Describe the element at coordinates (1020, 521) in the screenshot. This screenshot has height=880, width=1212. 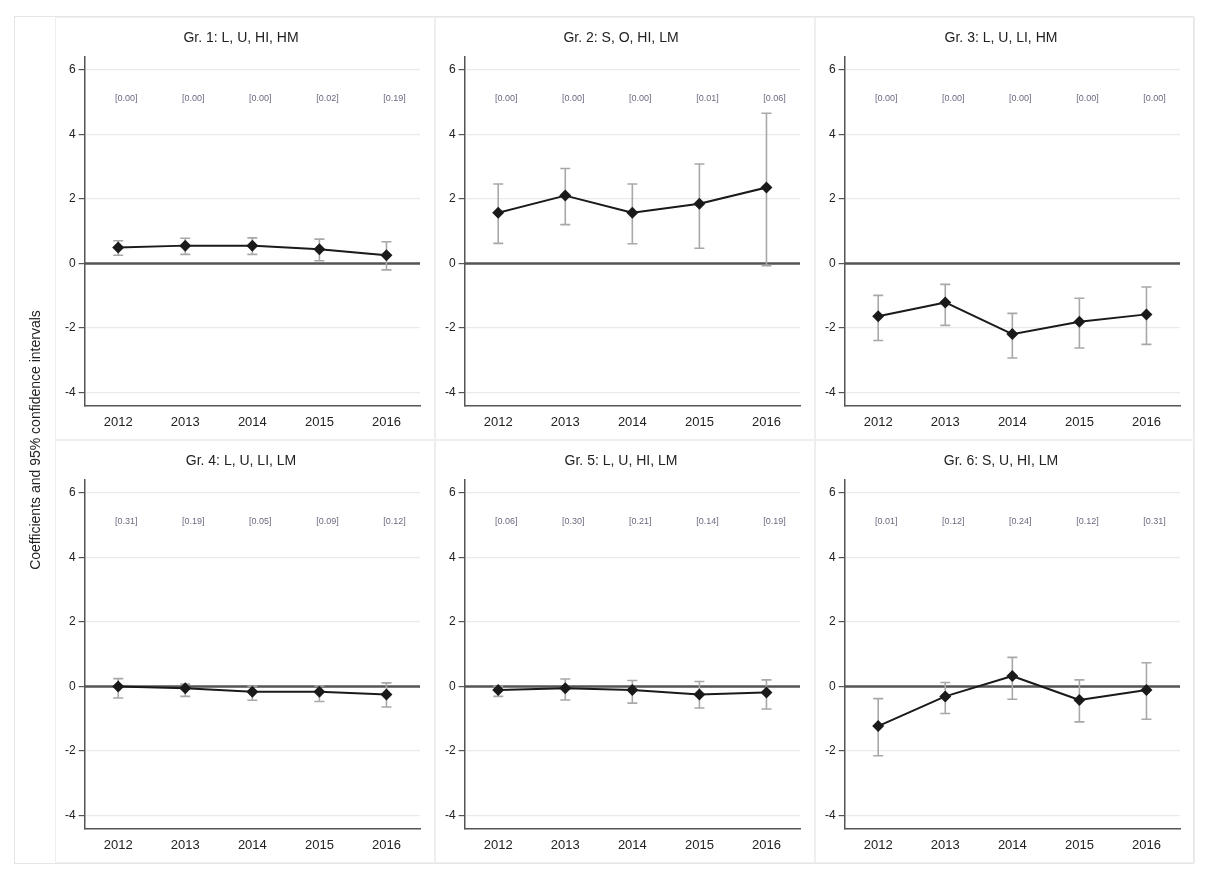
I see `annotation: [0.24]` at that location.